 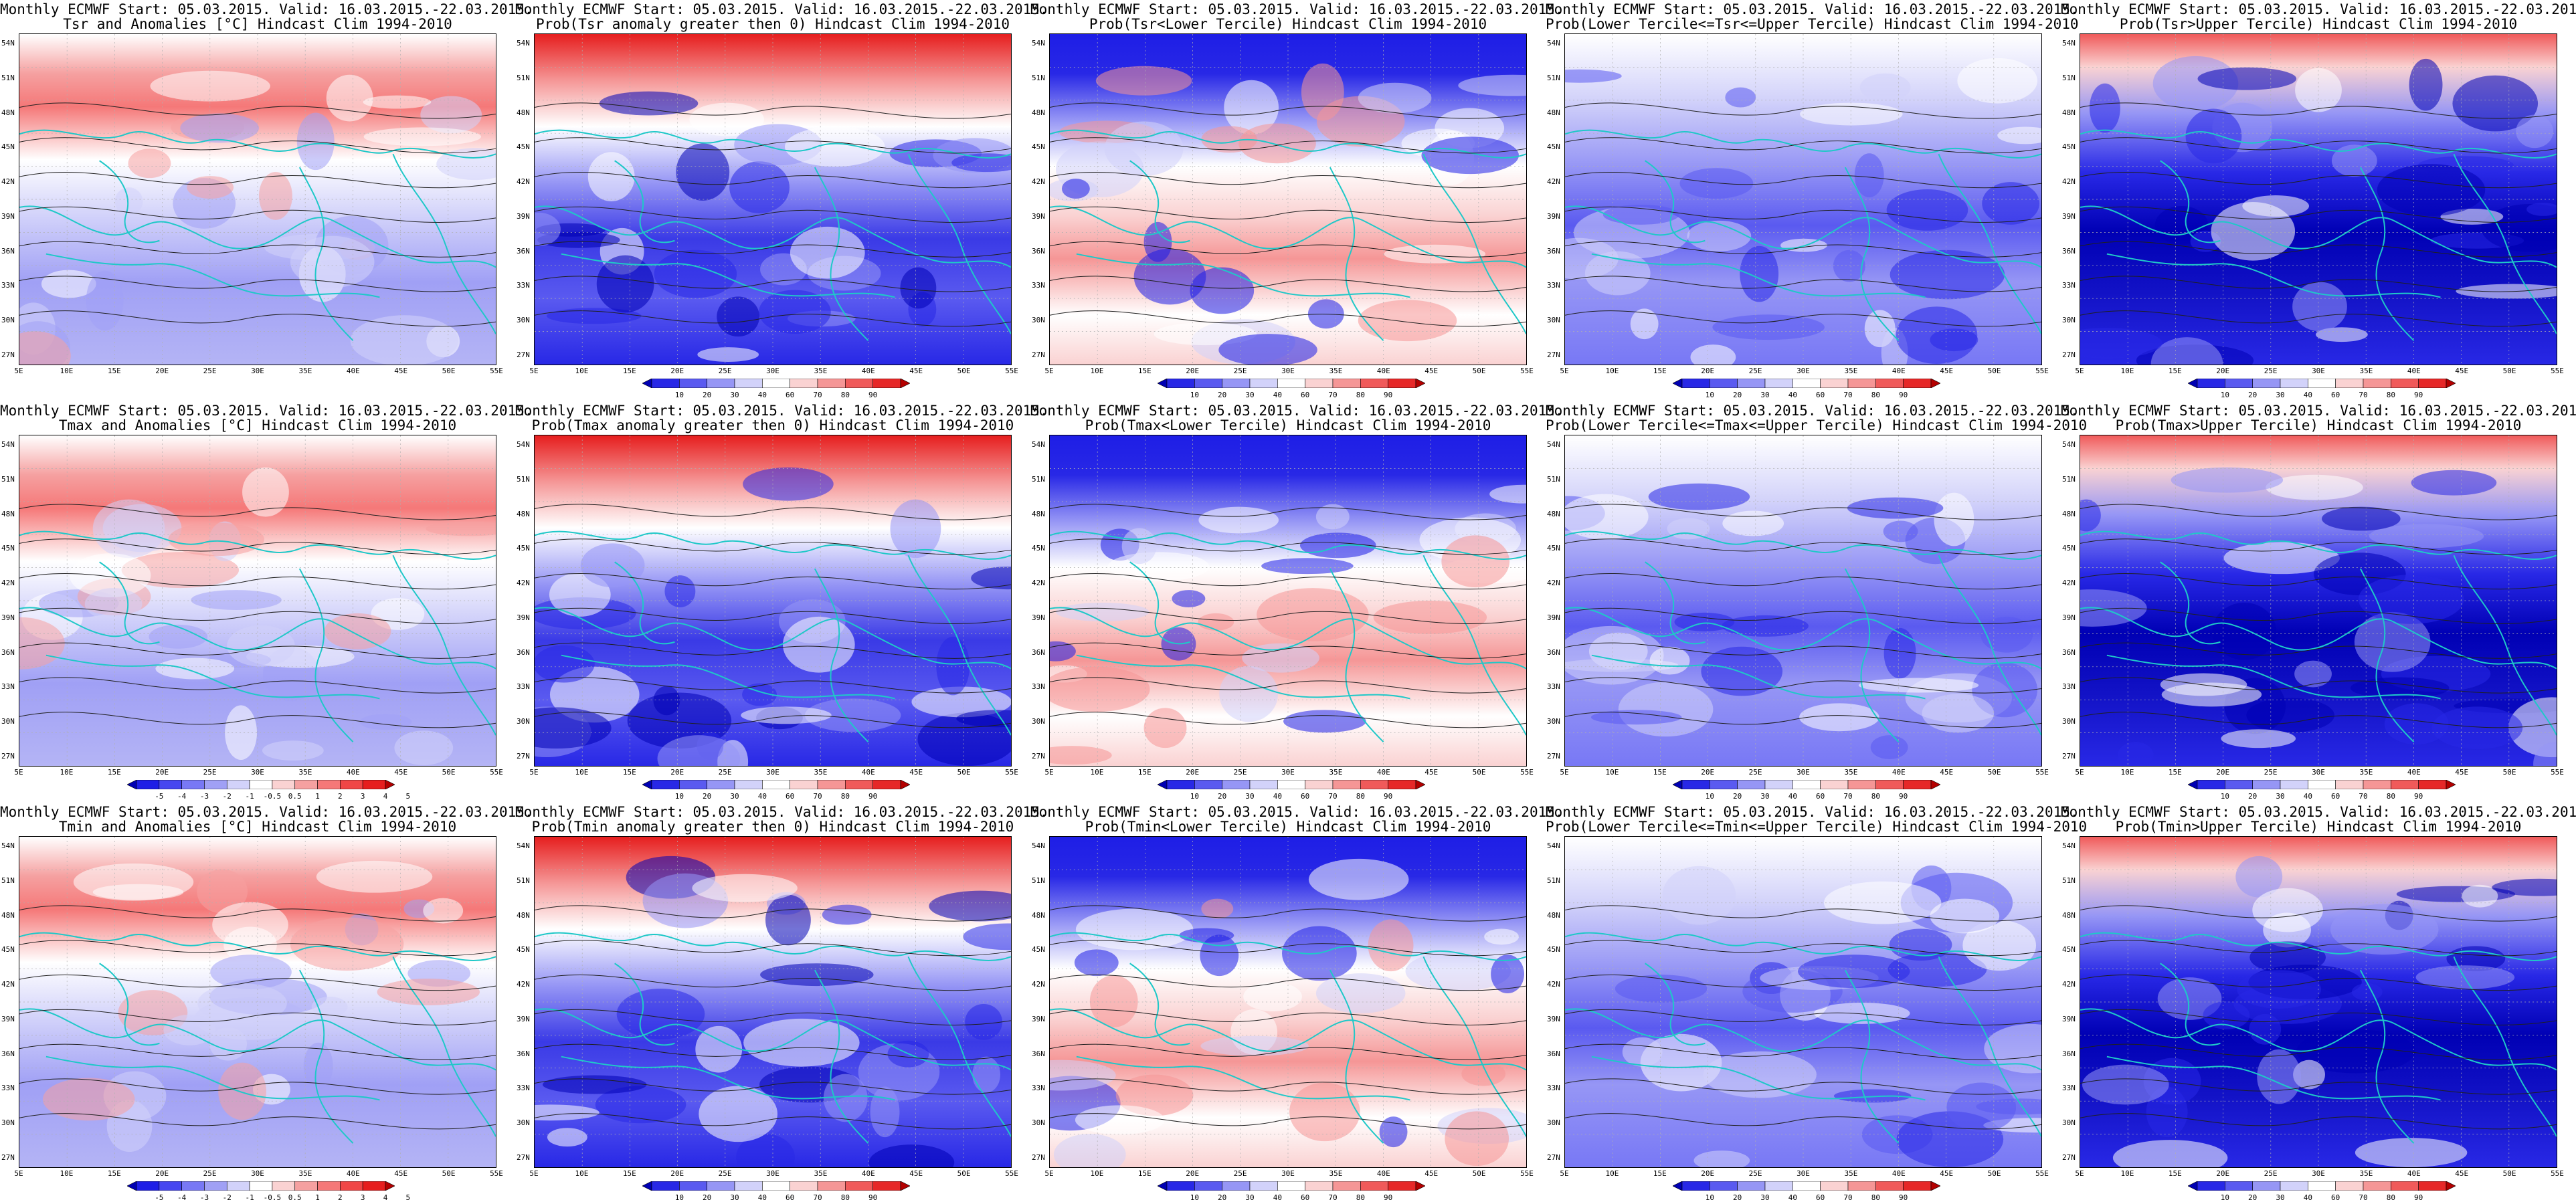 I want to click on colorbar, so click(x=2322, y=383).